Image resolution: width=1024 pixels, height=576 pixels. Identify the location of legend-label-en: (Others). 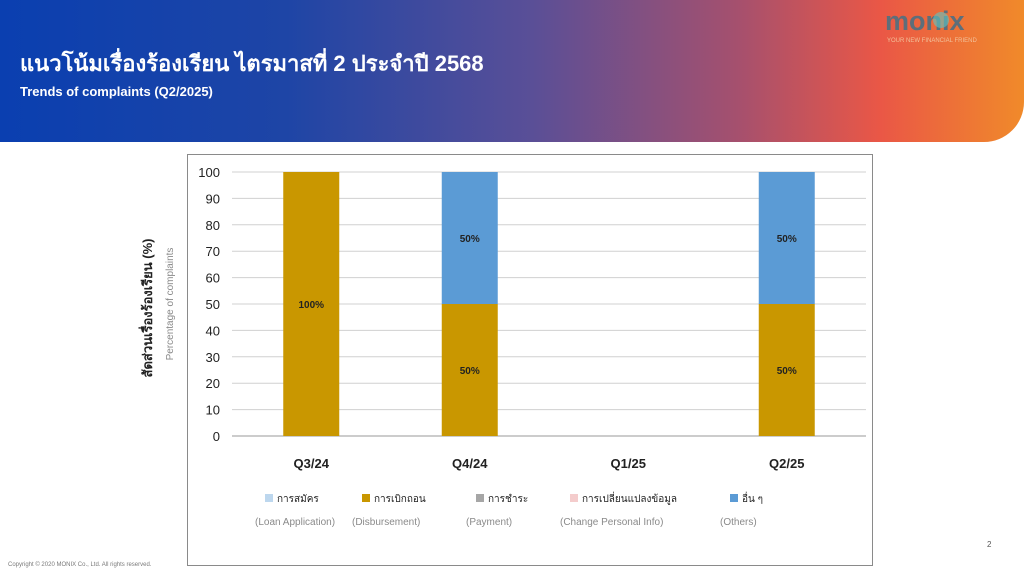
(738, 522).